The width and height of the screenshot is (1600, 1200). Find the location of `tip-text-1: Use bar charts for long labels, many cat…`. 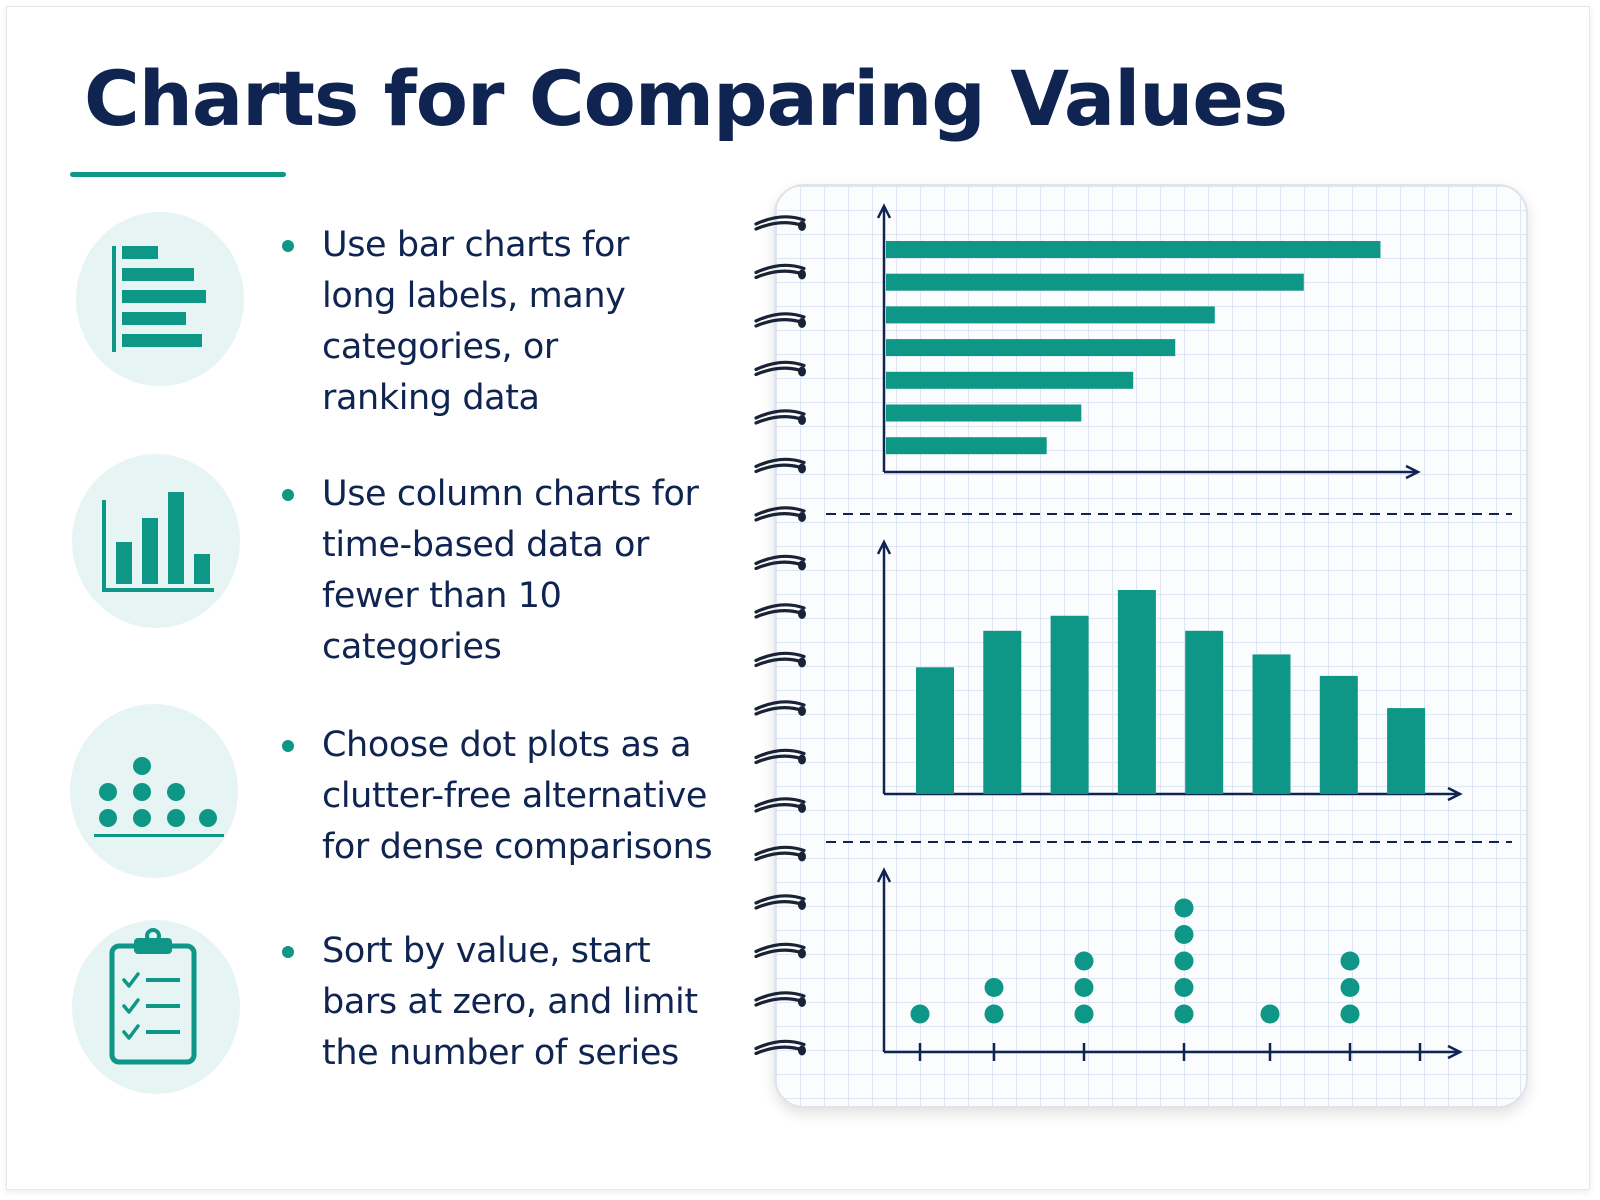

tip-text-1: Use bar charts for long labels, many cat… is located at coordinates (475, 321).